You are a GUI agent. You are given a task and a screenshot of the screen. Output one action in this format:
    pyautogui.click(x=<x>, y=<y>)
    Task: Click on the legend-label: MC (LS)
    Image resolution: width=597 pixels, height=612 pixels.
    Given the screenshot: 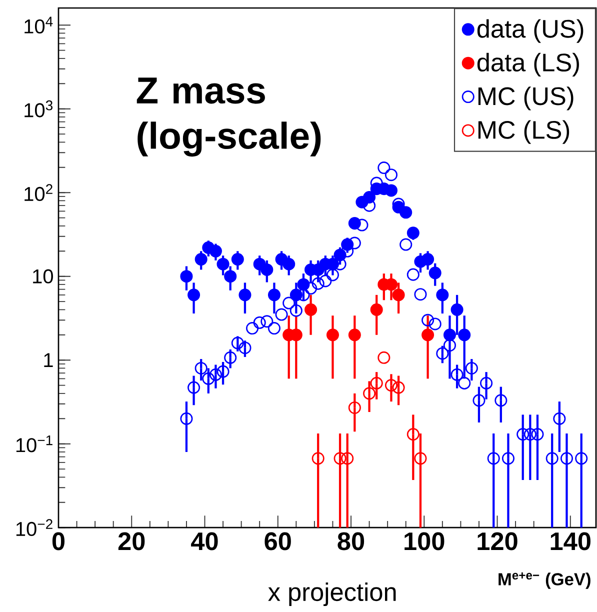 What is the action you would take?
    pyautogui.click(x=524, y=132)
    